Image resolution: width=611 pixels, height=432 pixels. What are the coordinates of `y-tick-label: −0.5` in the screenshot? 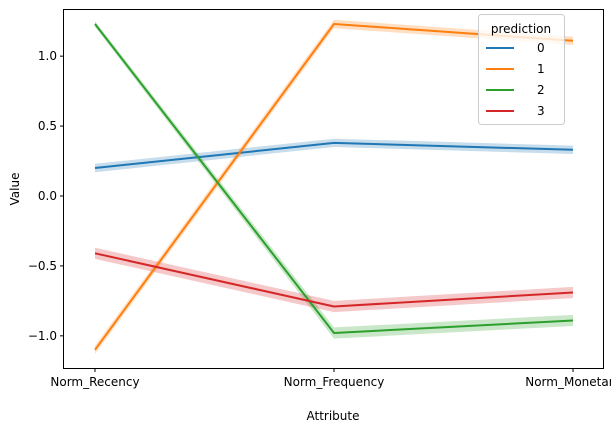 It's located at (42, 266).